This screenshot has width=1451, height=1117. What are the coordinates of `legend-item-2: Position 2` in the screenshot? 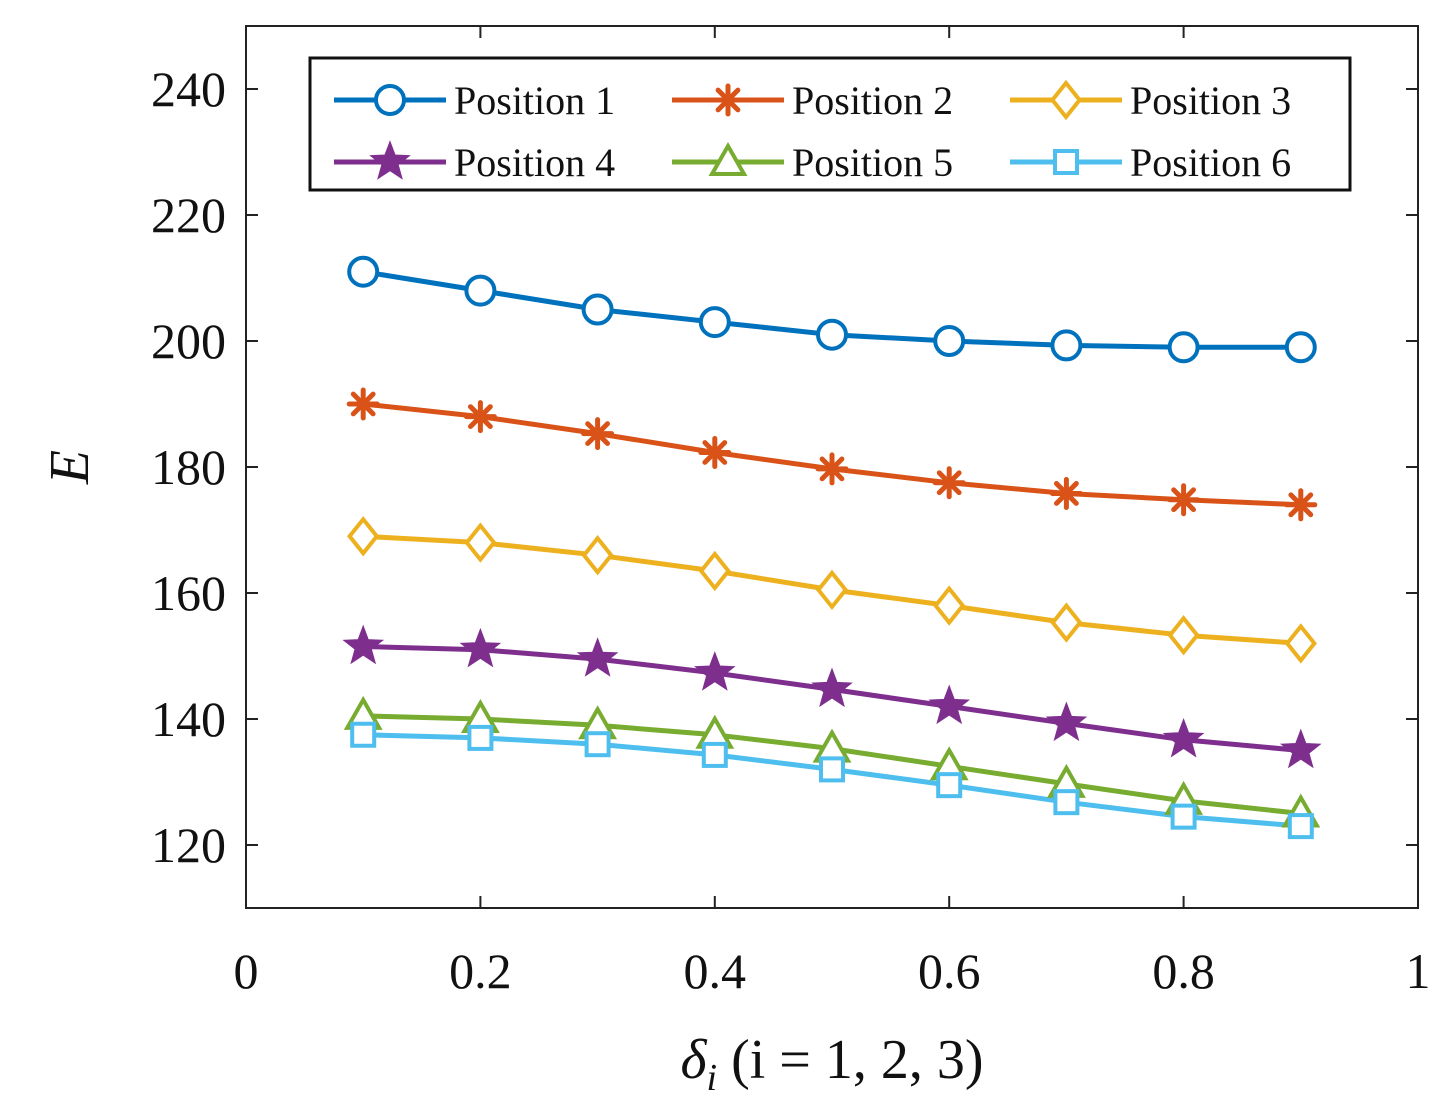 It's located at (812, 100).